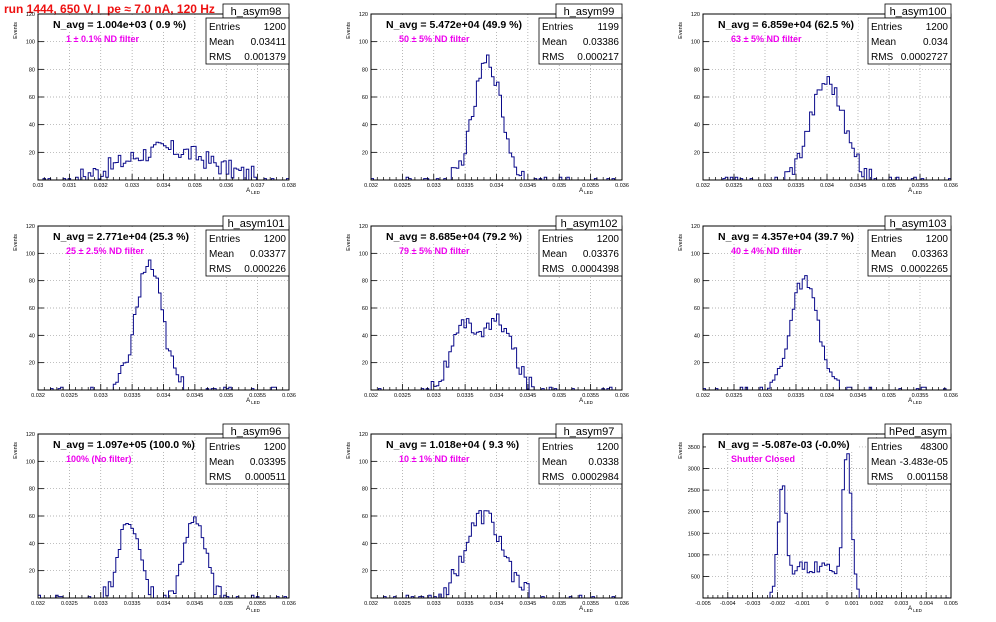 This screenshot has height=622, width=996. Describe the element at coordinates (268, 254) in the screenshot. I see `stats-value: 0.03377` at that location.